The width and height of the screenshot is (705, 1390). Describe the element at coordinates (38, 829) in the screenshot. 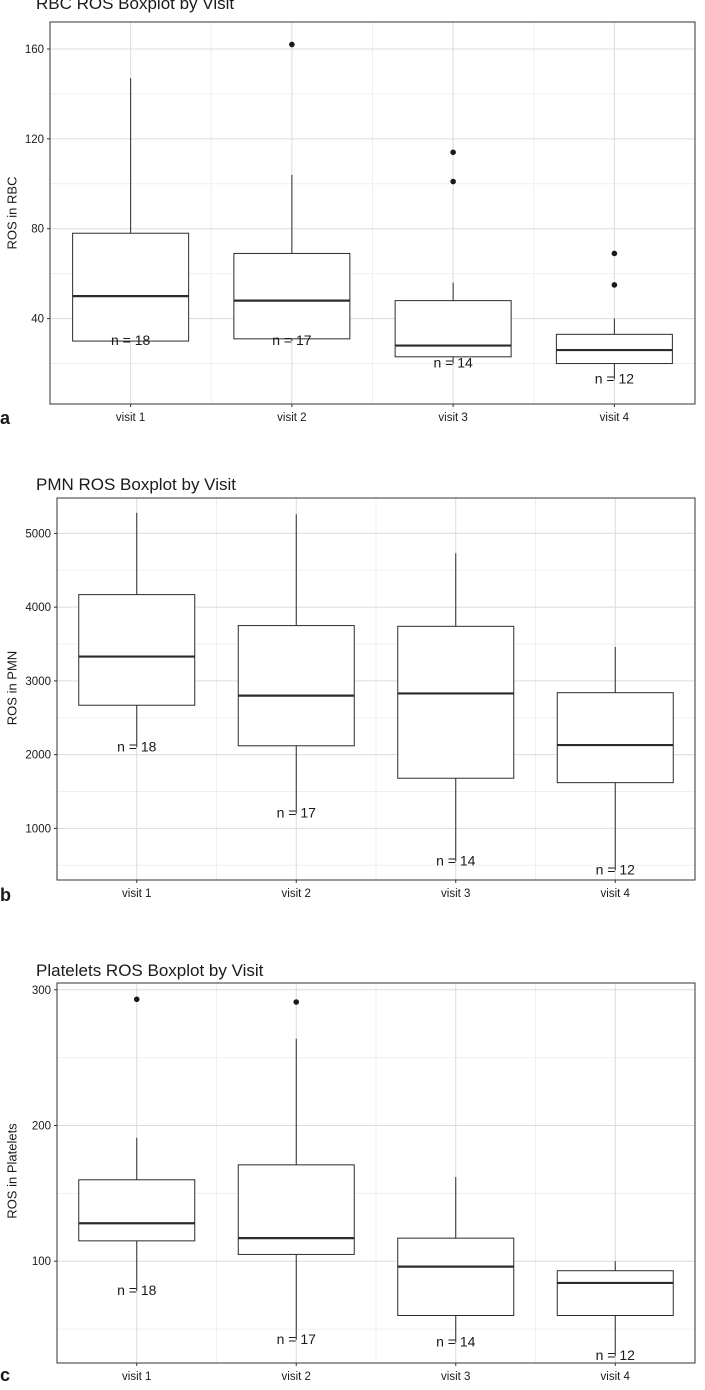

I see `y-tick-label: 1000` at that location.